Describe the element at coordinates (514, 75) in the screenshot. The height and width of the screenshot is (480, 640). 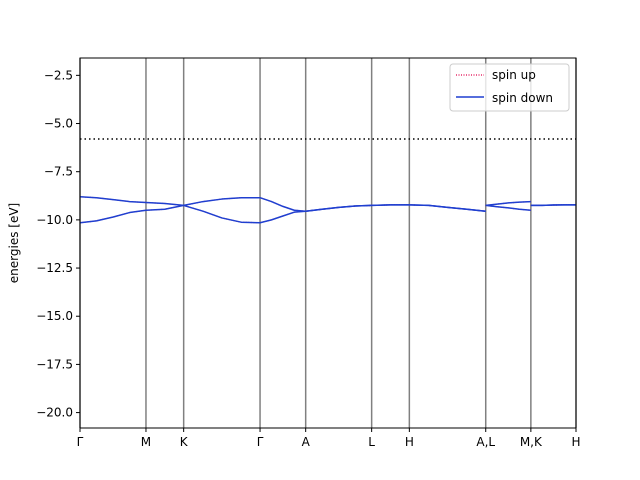
I see `legend-label-spin-up: spin up` at that location.